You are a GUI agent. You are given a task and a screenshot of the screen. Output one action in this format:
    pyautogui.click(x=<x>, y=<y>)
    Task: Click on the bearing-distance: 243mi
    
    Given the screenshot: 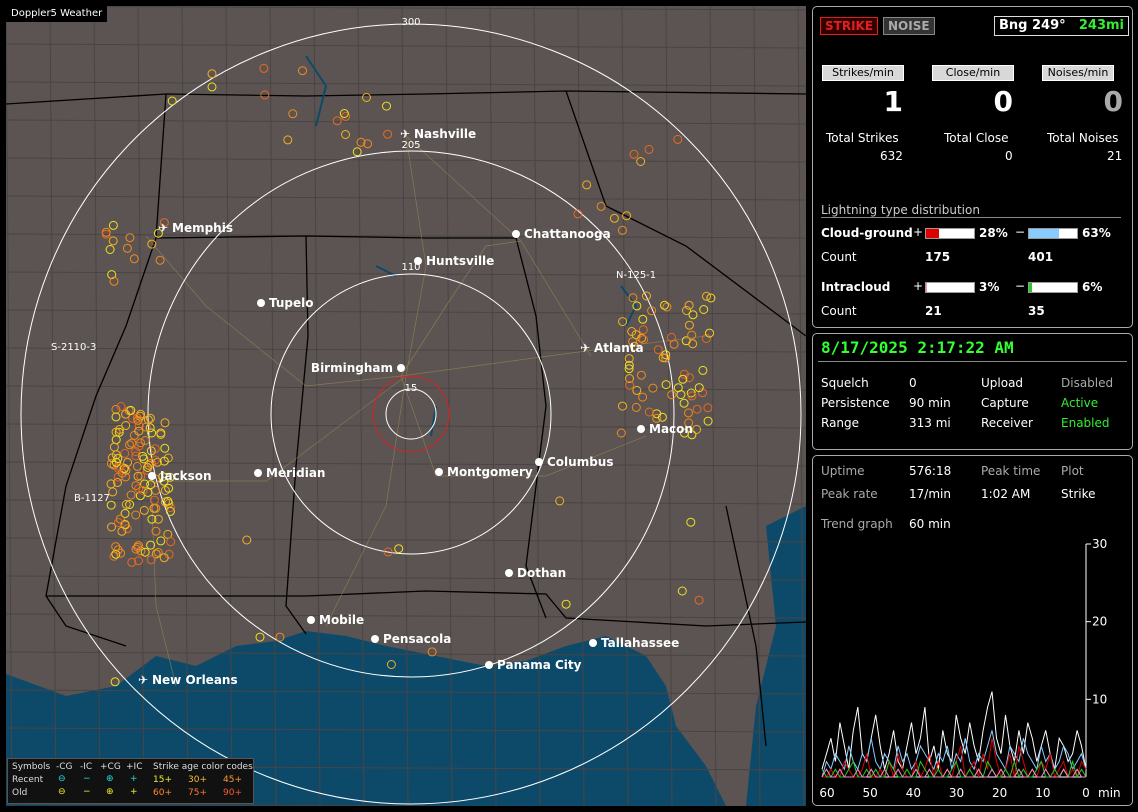 What is the action you would take?
    pyautogui.click(x=1101, y=25)
    